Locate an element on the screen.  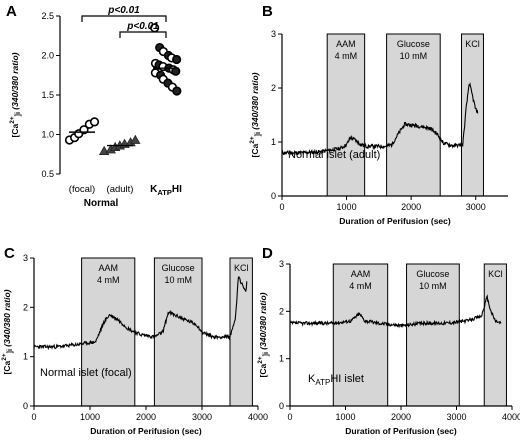
panel-letter-a: A is located at coordinates (11, 11).